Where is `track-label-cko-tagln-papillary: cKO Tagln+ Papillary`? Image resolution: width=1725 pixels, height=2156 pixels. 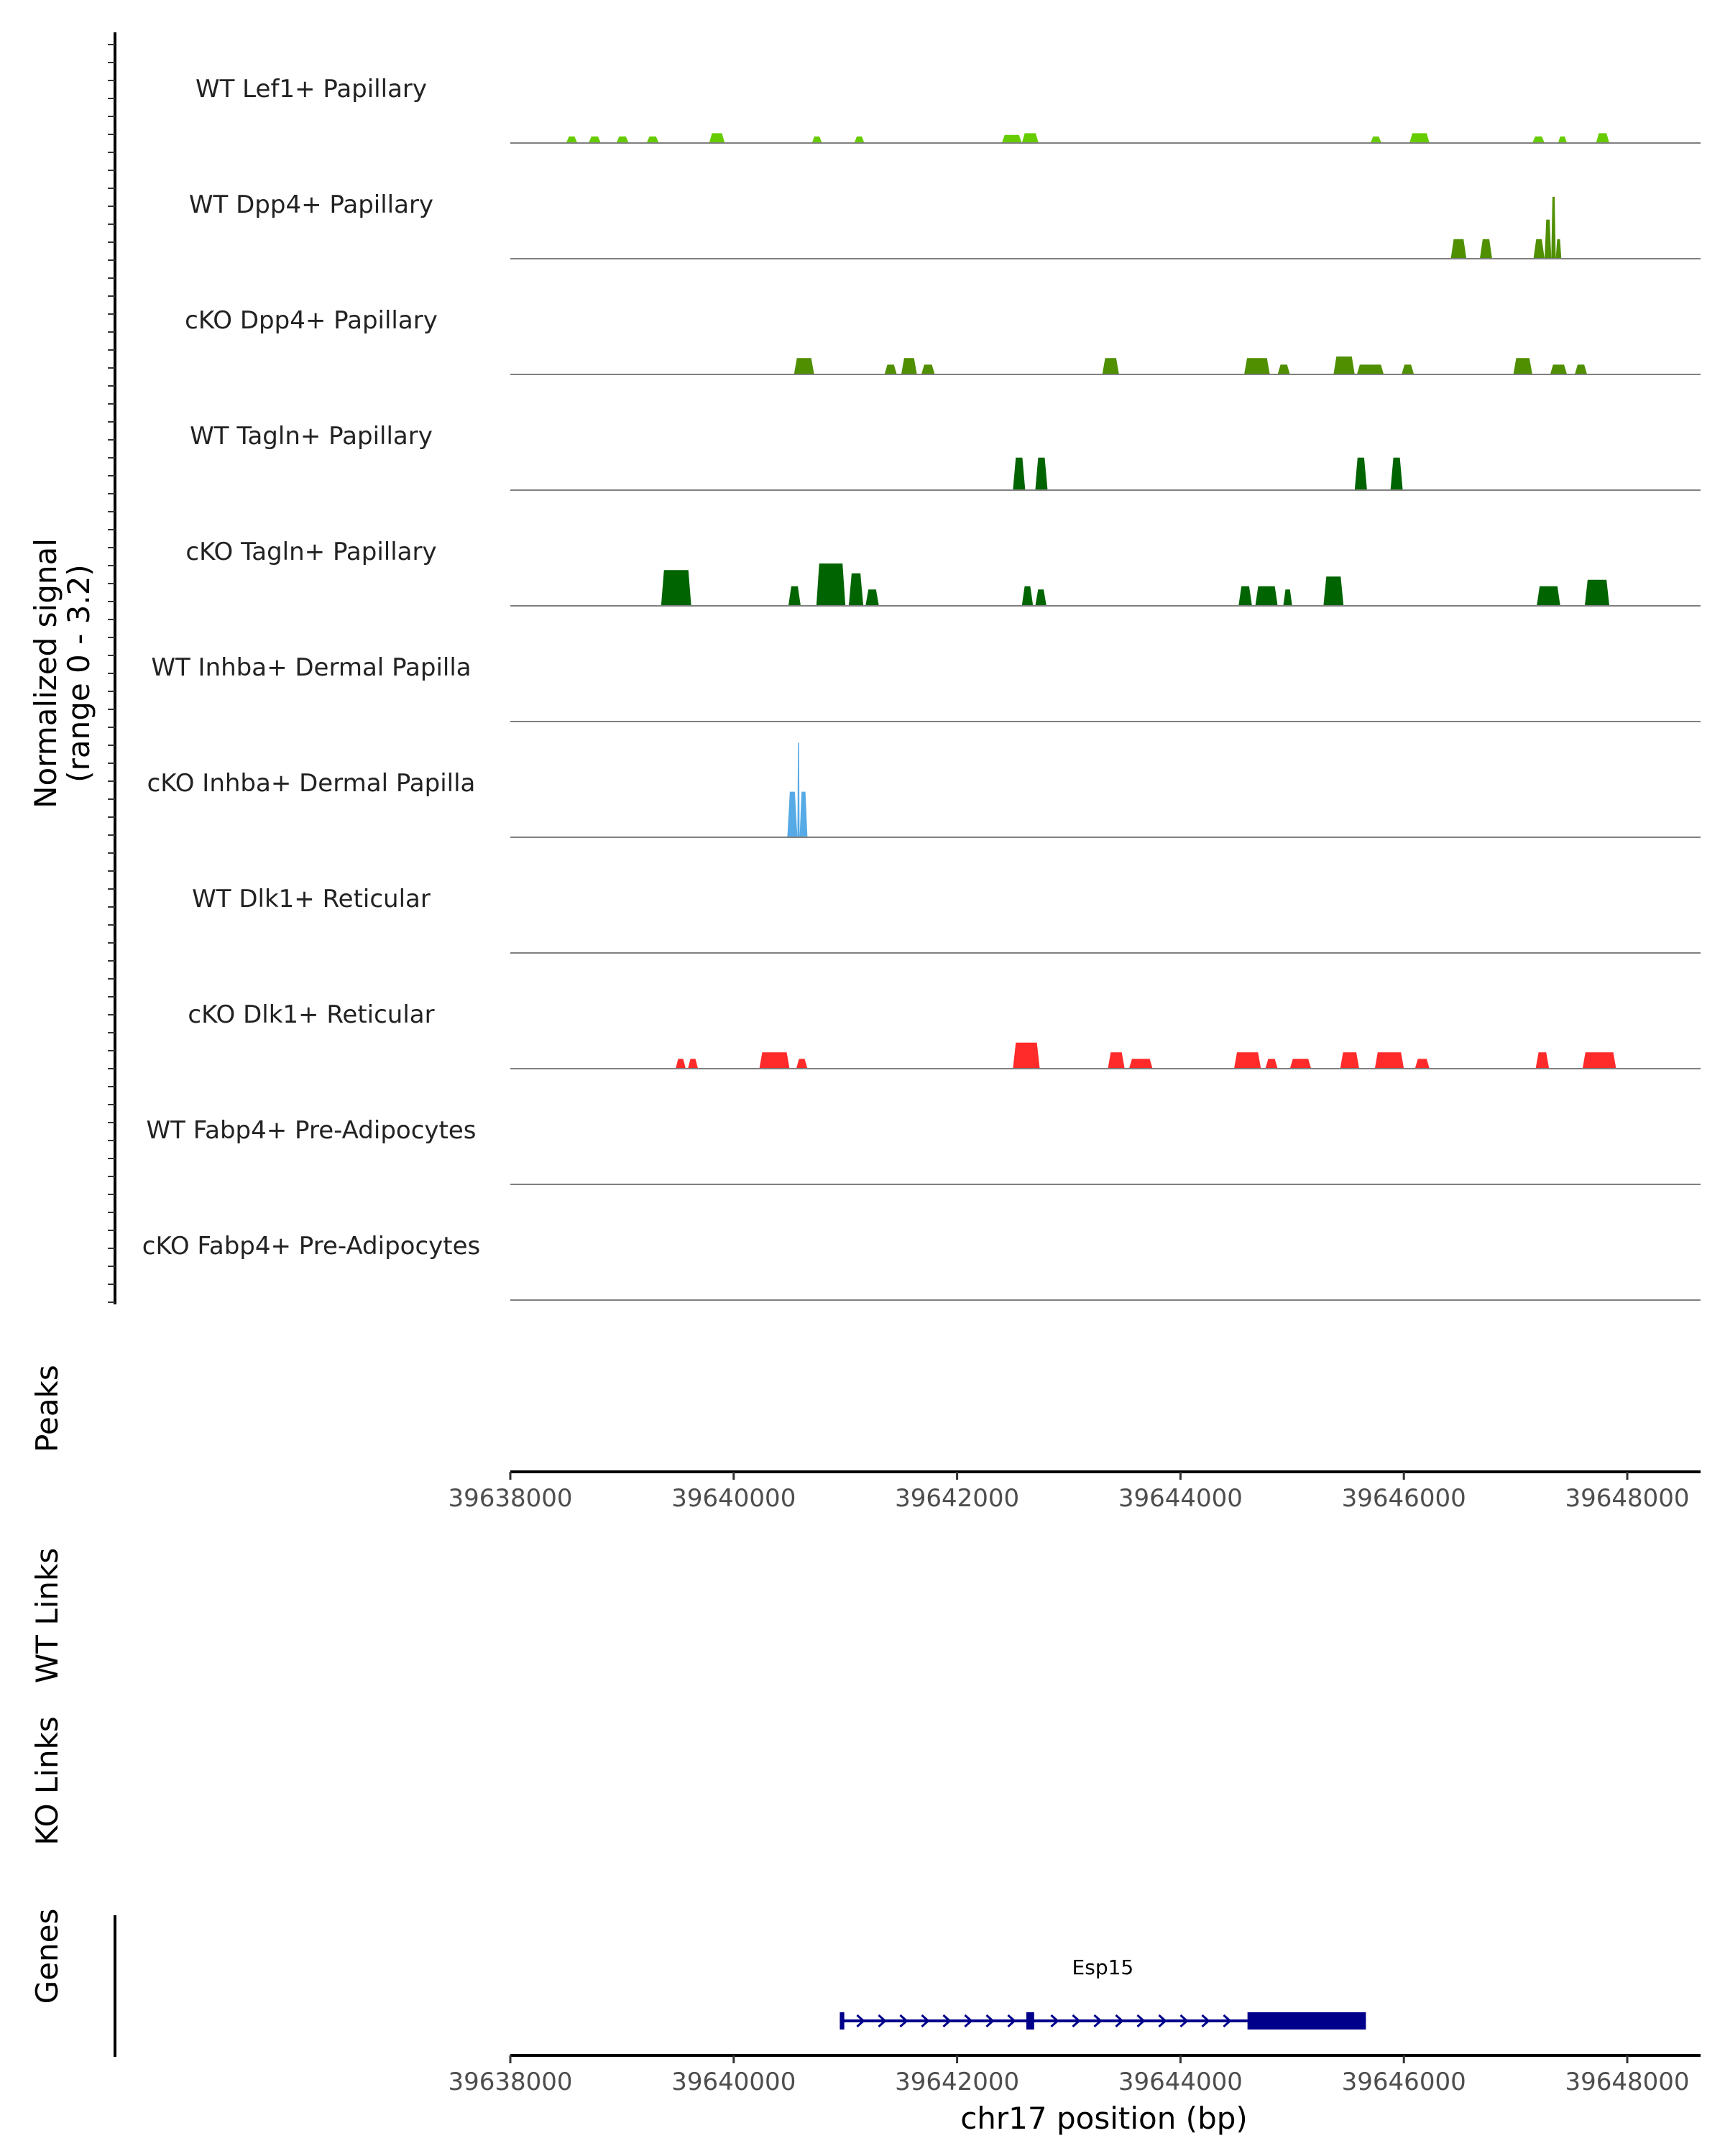 track-label-cko-tagln-papillary: cKO Tagln+ Papillary is located at coordinates (310, 552).